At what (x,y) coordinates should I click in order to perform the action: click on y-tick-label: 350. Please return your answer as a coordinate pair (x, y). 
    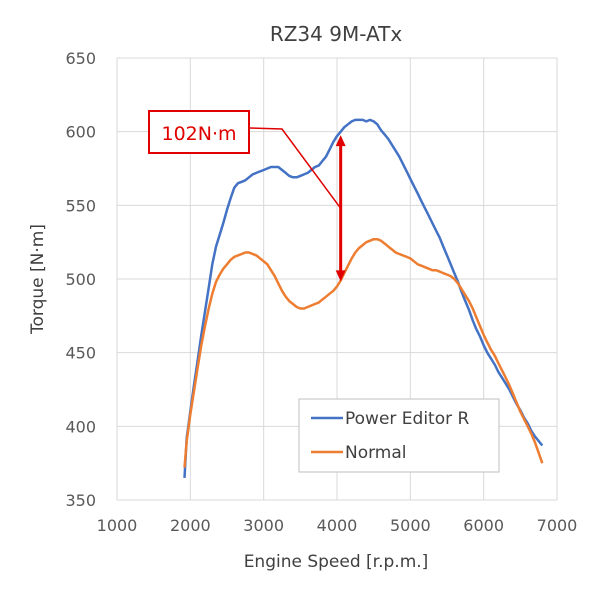
    Looking at the image, I should click on (80, 500).